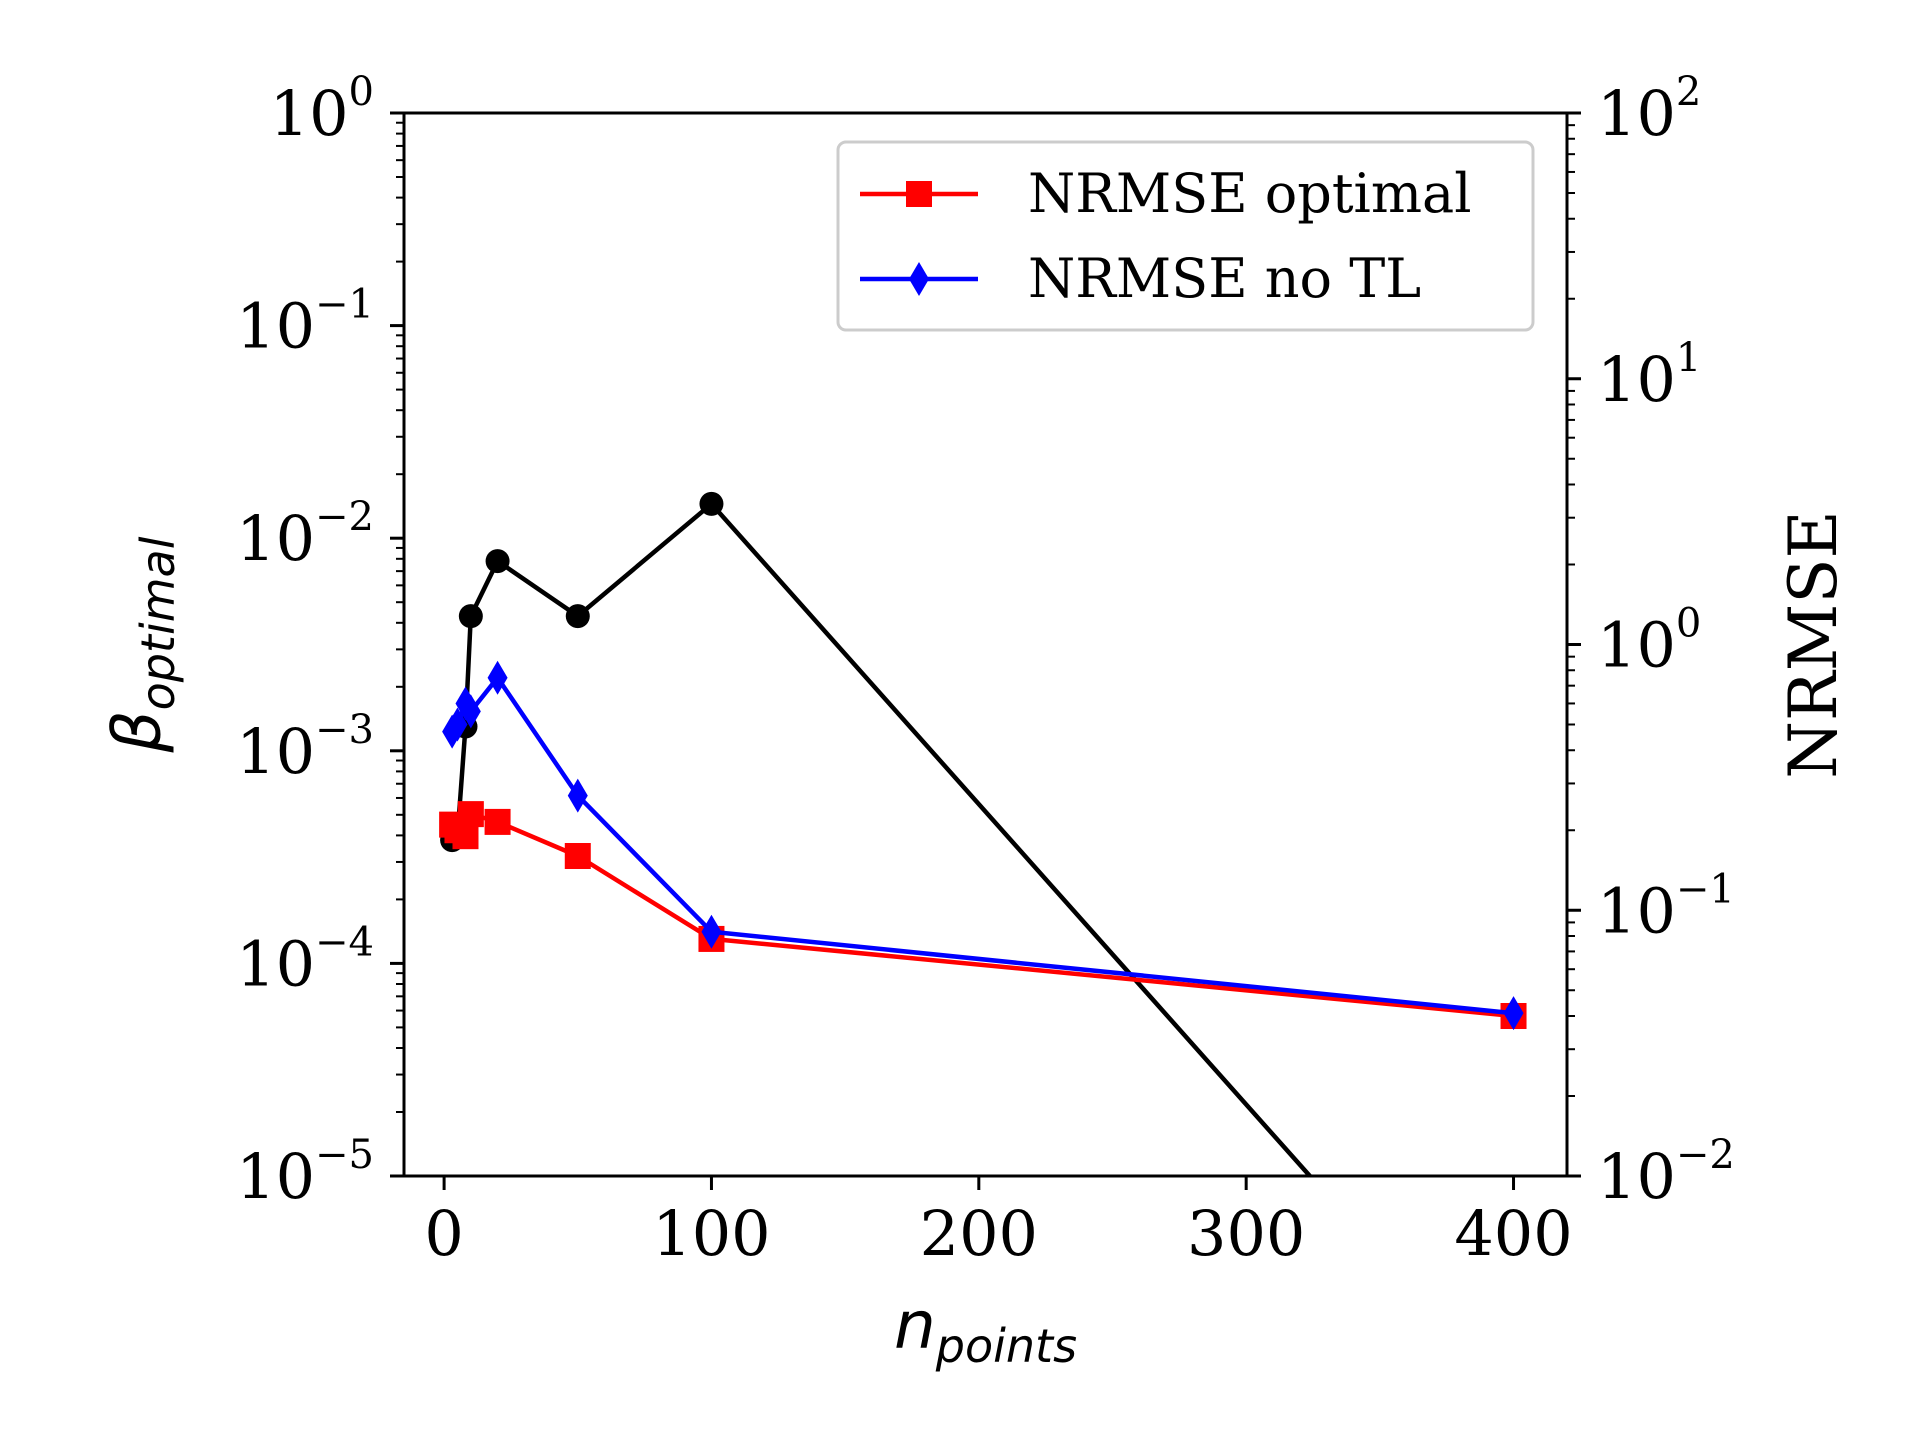 This screenshot has width=1920, height=1440. I want to click on legend-box, so click(1185, 236).